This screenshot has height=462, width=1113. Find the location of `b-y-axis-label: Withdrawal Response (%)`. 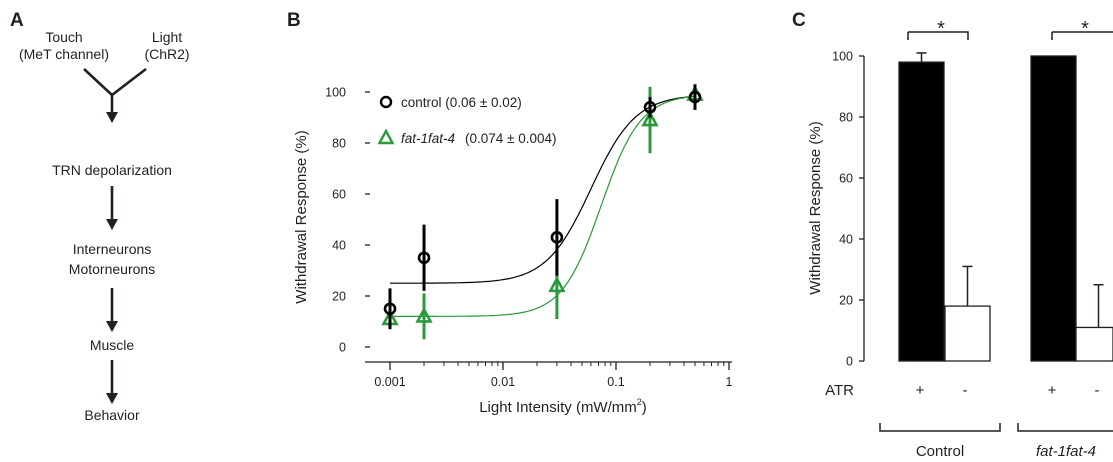

b-y-axis-label: Withdrawal Response (%) is located at coordinates (301, 216).